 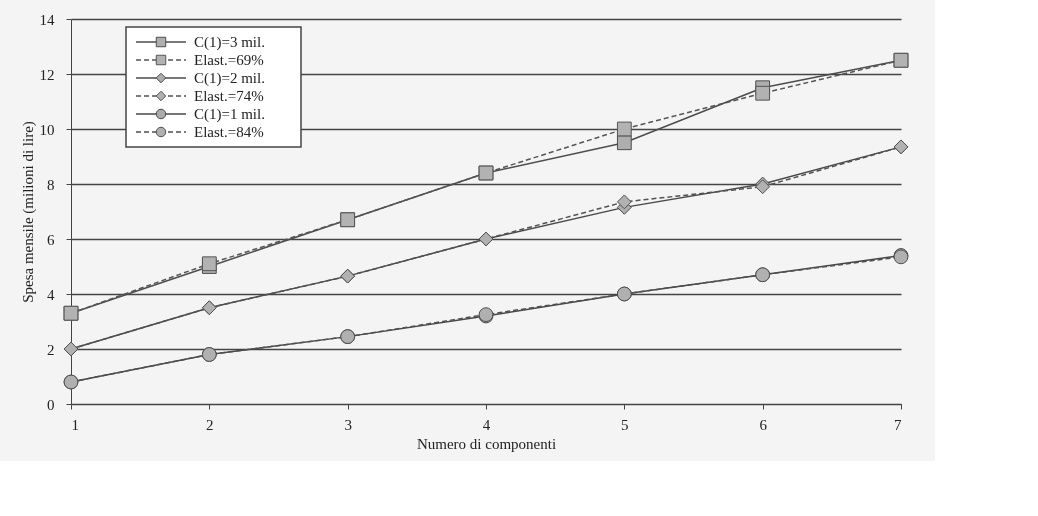 What do you see at coordinates (51, 404) in the screenshot?
I see `y-tick-label: 0` at bounding box center [51, 404].